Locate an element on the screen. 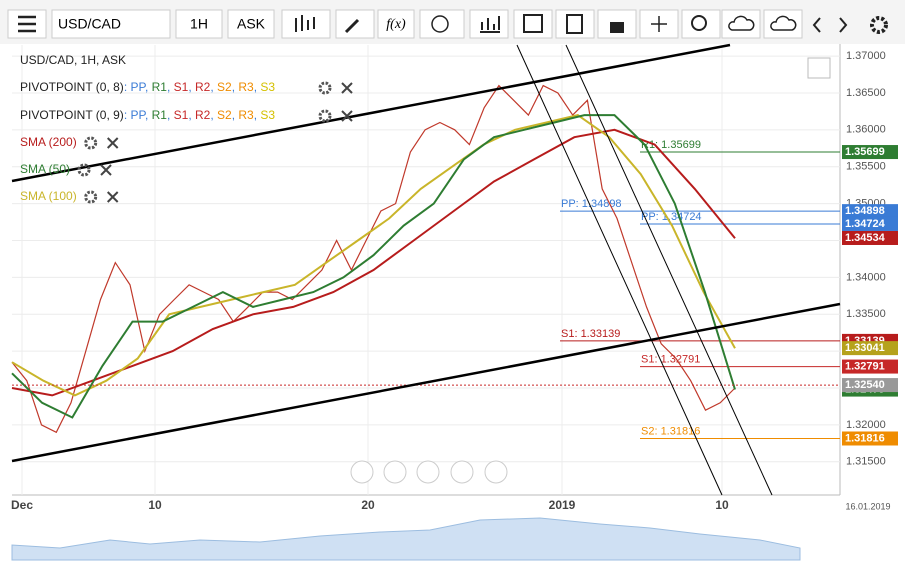 The width and height of the screenshot is (905, 573). price-tag-label: 1.34534 is located at coordinates (865, 238).